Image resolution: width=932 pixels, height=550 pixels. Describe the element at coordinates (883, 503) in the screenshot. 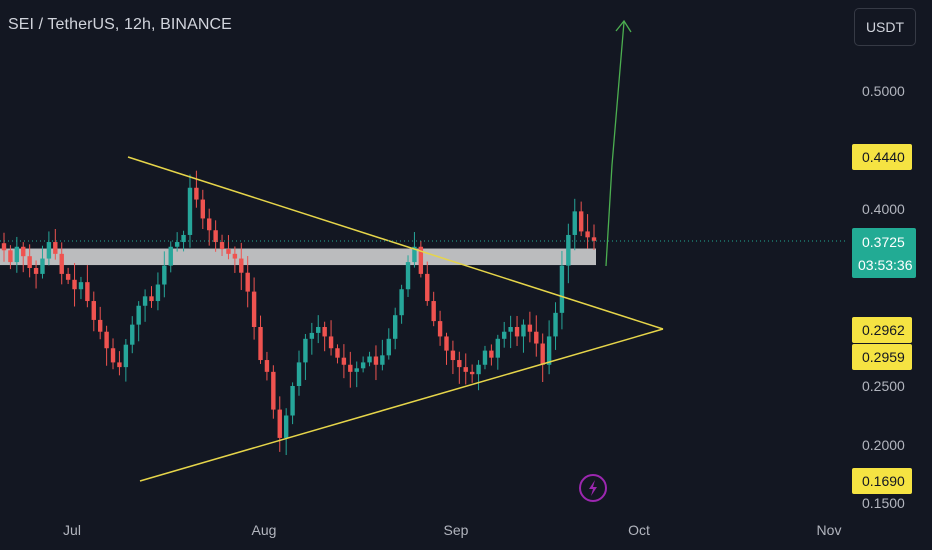

I see `y-tick-label: 0.1500` at that location.